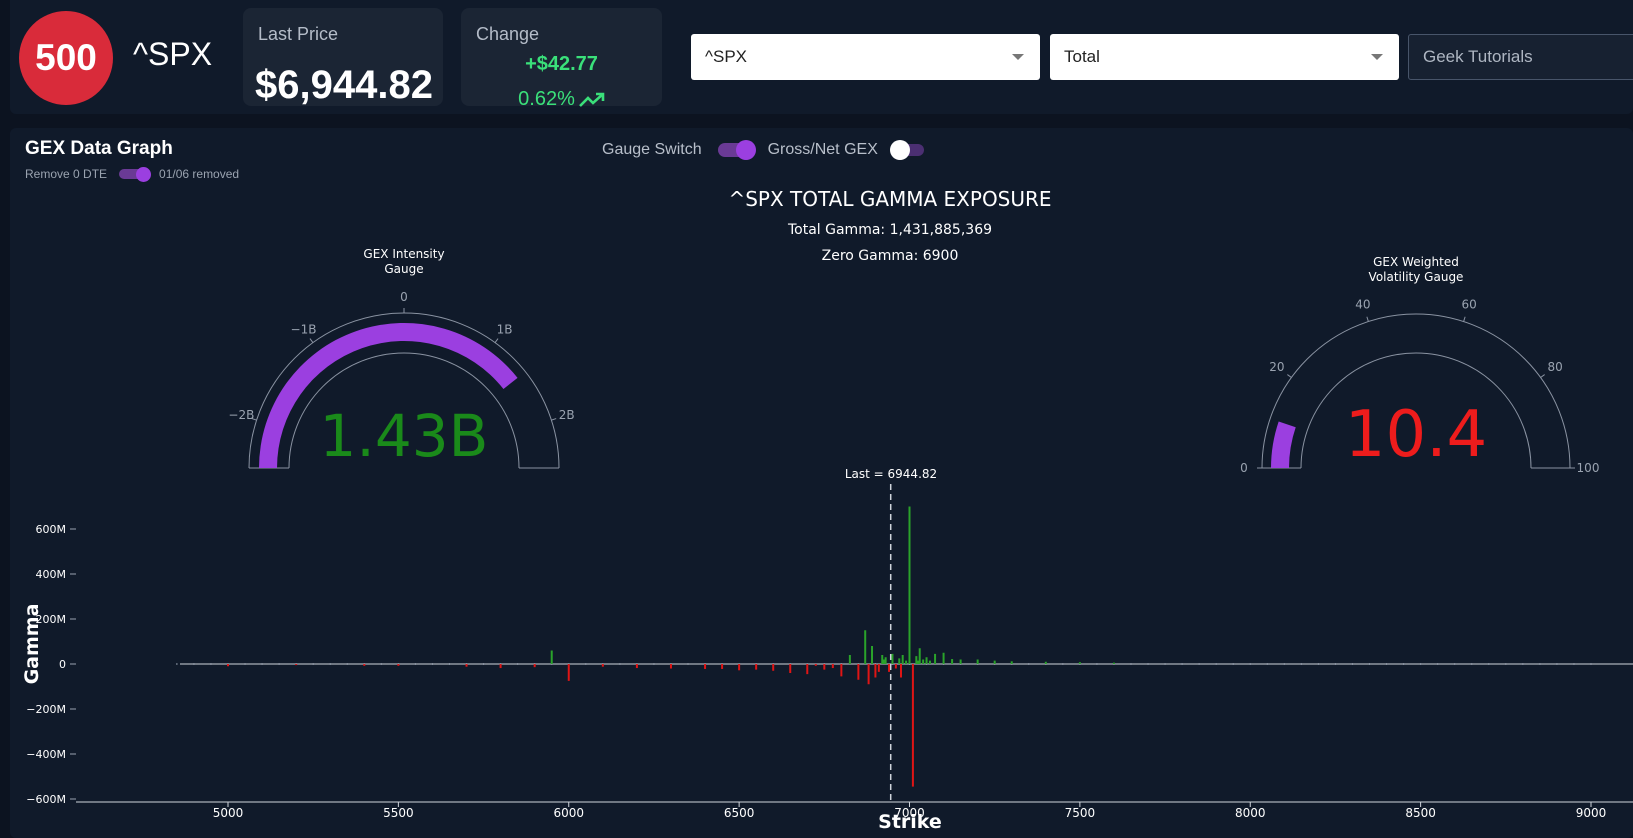 The width and height of the screenshot is (1633, 838). Describe the element at coordinates (1591, 813) in the screenshot. I see `x-tick-label: 9000` at that location.